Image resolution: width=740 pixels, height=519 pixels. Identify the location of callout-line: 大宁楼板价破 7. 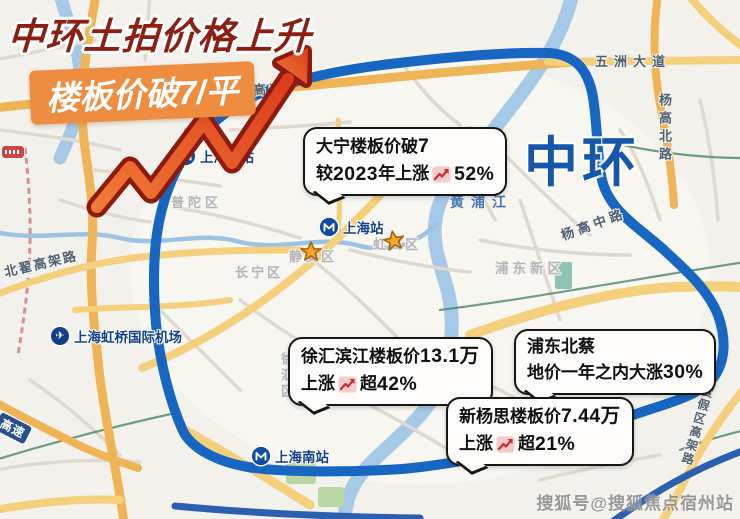
(405, 147).